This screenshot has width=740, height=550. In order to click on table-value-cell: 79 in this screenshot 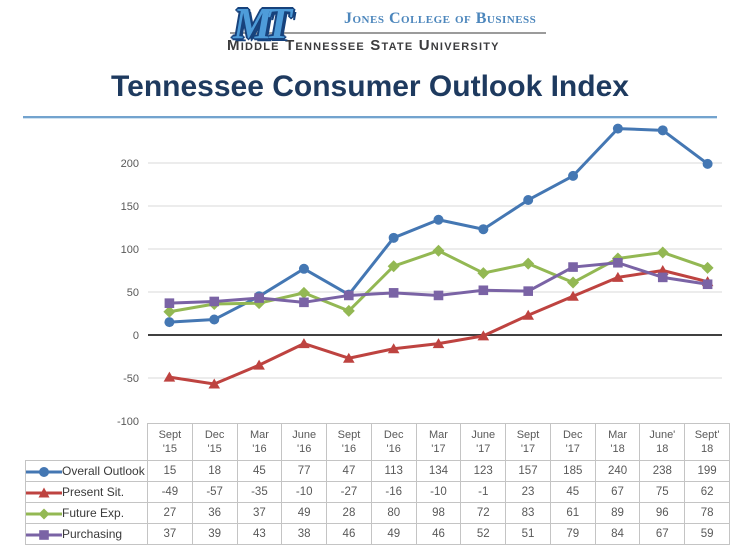, I will do `click(572, 534)`.